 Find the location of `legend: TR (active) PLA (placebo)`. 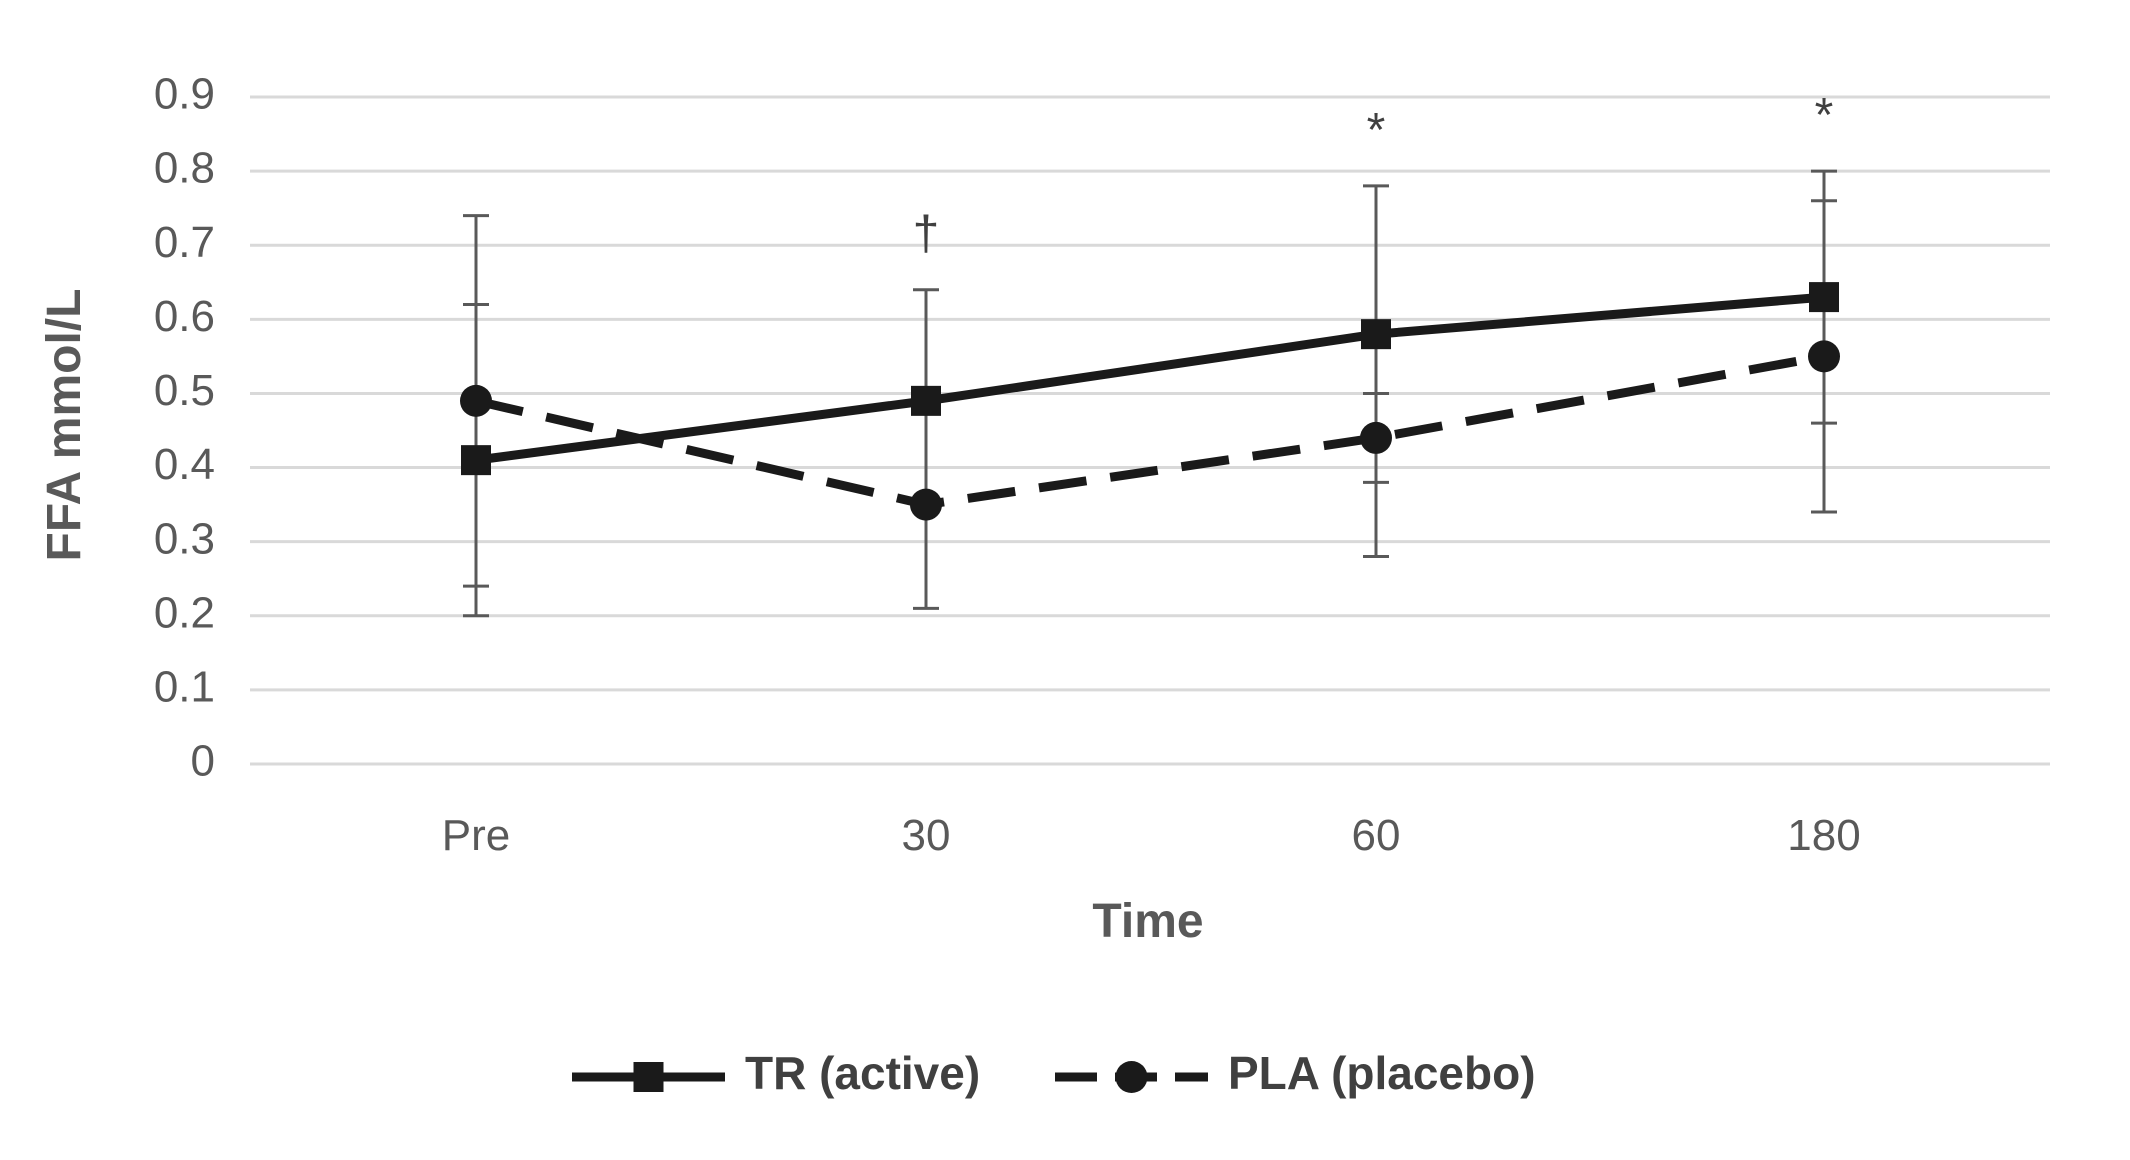

legend: TR (active) PLA (placebo) is located at coordinates (1054, 1073).